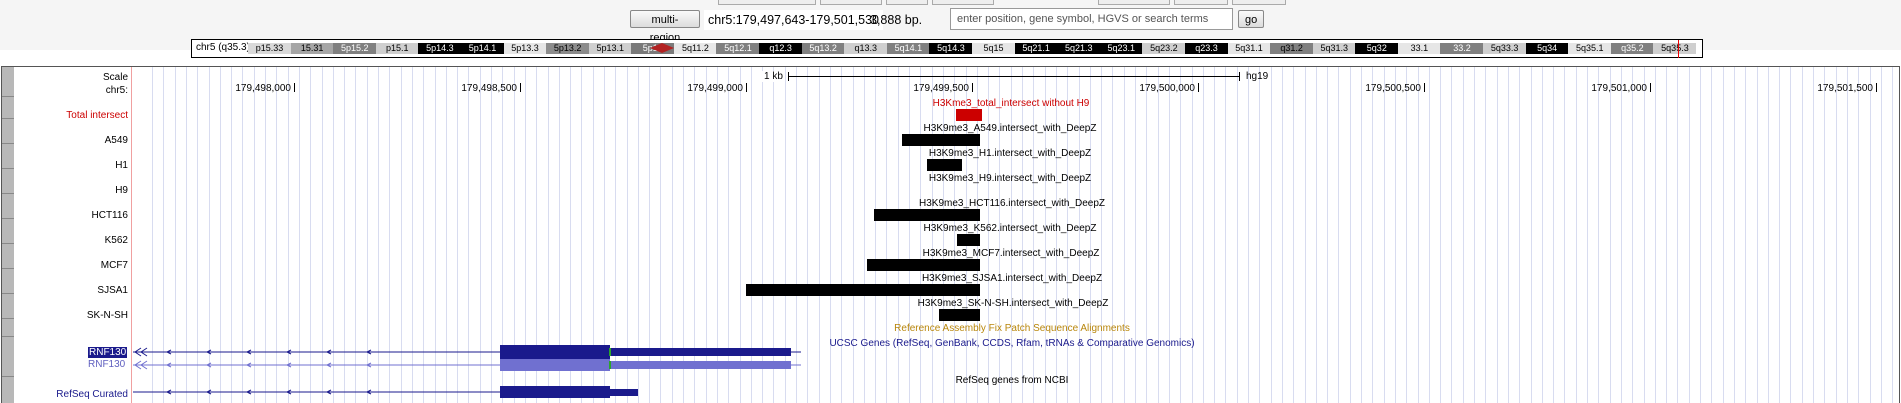  What do you see at coordinates (92, 394) in the screenshot?
I see `refseq-label: RefSeq Curated` at bounding box center [92, 394].